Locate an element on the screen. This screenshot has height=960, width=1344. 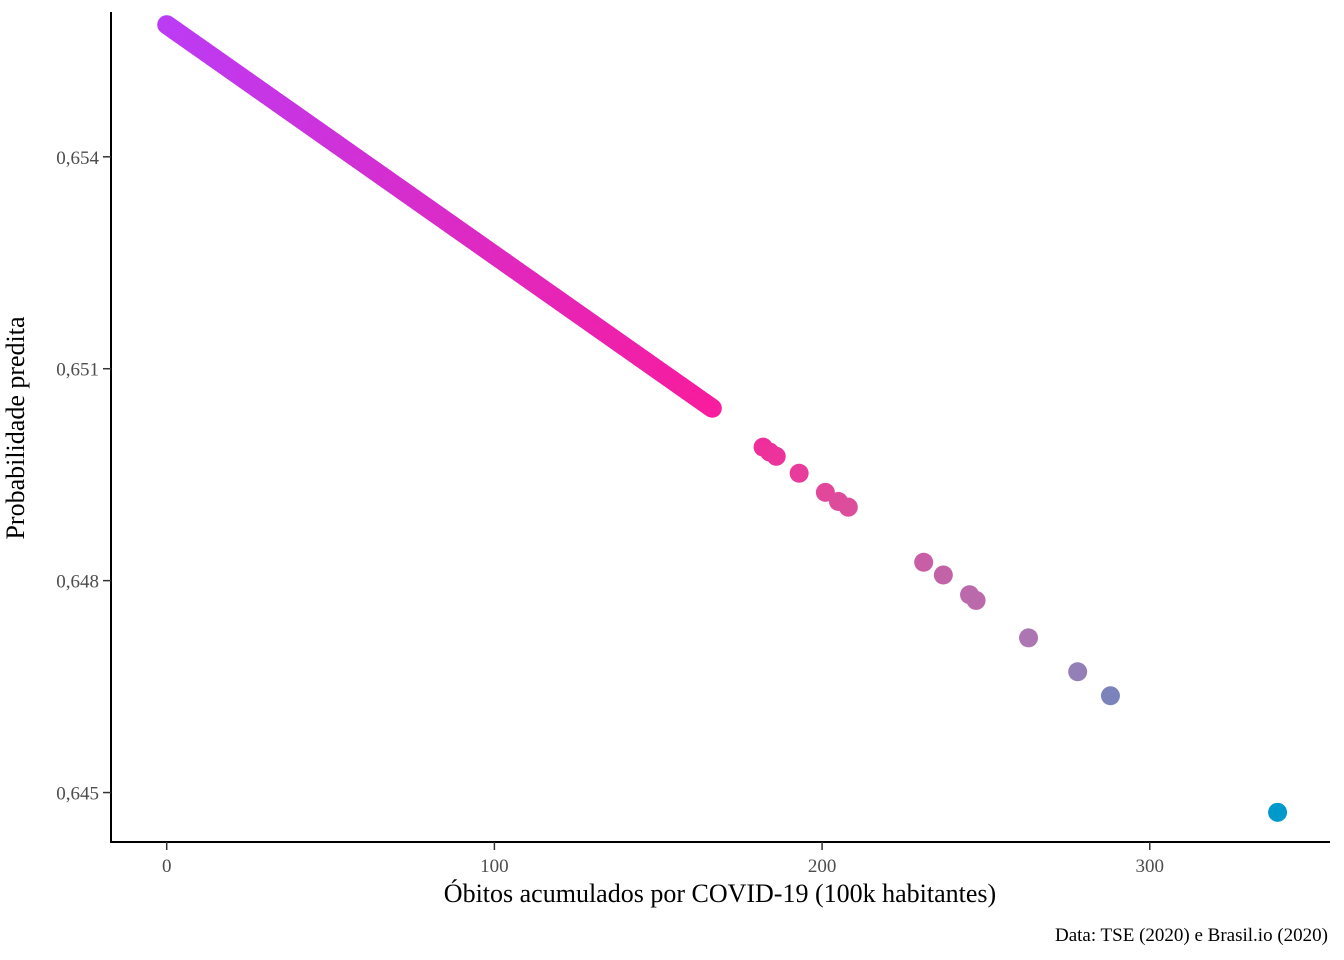
data-point-dense is located at coordinates (712, 408).